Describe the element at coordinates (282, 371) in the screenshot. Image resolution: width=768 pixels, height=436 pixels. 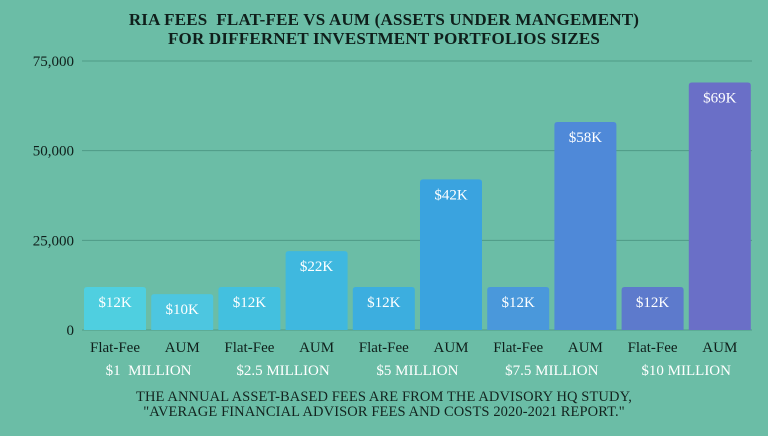
I see `x-group-label: $2.5 MILLION` at that location.